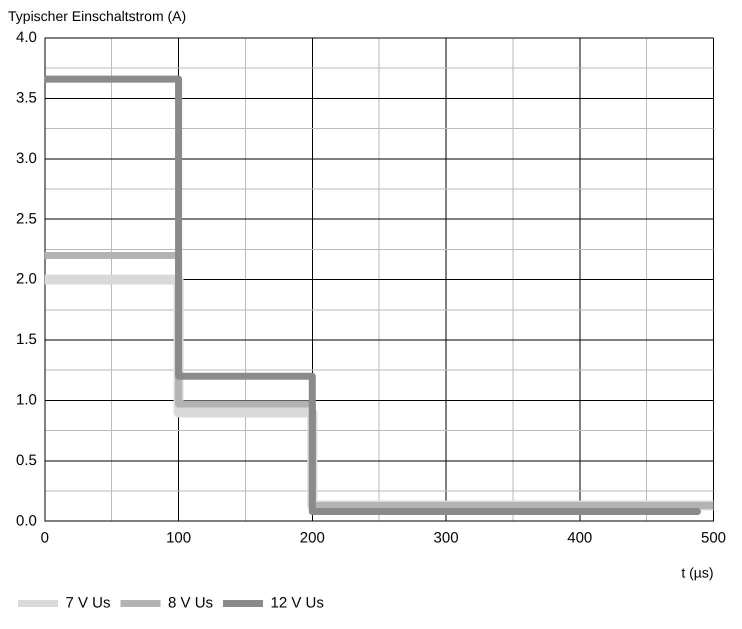 This screenshot has height=629, width=742. Describe the element at coordinates (97, 16) in the screenshot. I see `y-axis-title: Typischer Einschaltstrom (A)` at that location.